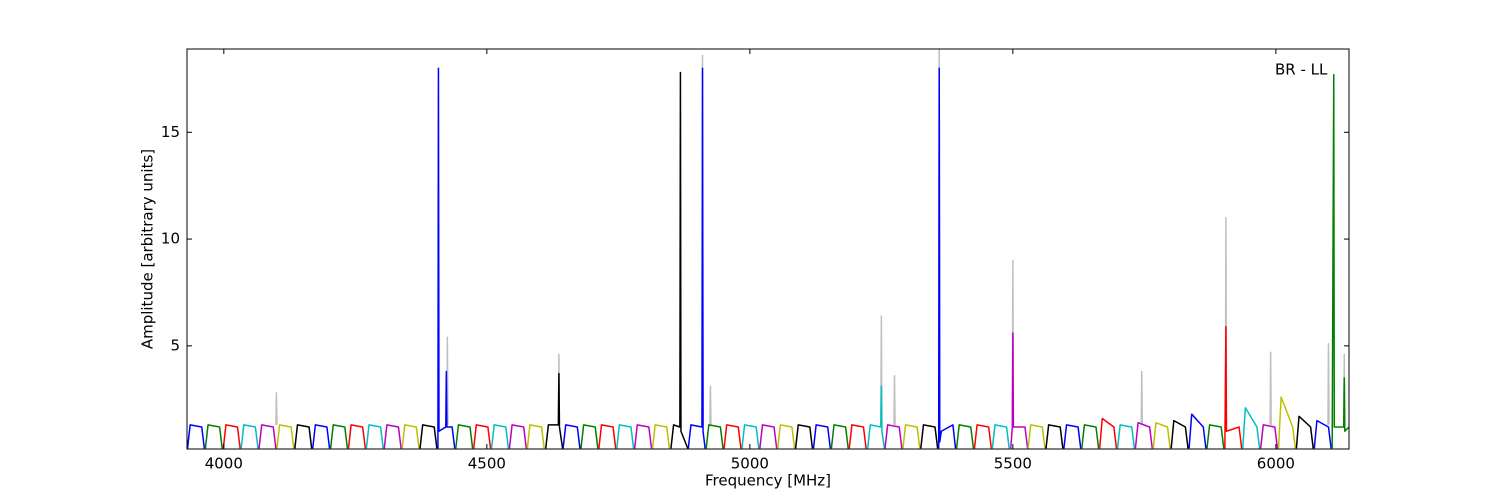 This screenshot has width=1500, height=500. What do you see at coordinates (175, 345) in the screenshot?
I see `y-tick-label: 5` at bounding box center [175, 345].